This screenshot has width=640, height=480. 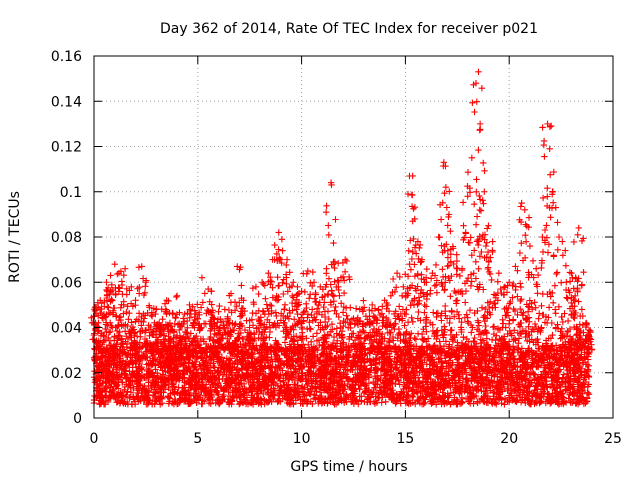 I want to click on y-tick-label: 0.1, so click(x=71, y=193).